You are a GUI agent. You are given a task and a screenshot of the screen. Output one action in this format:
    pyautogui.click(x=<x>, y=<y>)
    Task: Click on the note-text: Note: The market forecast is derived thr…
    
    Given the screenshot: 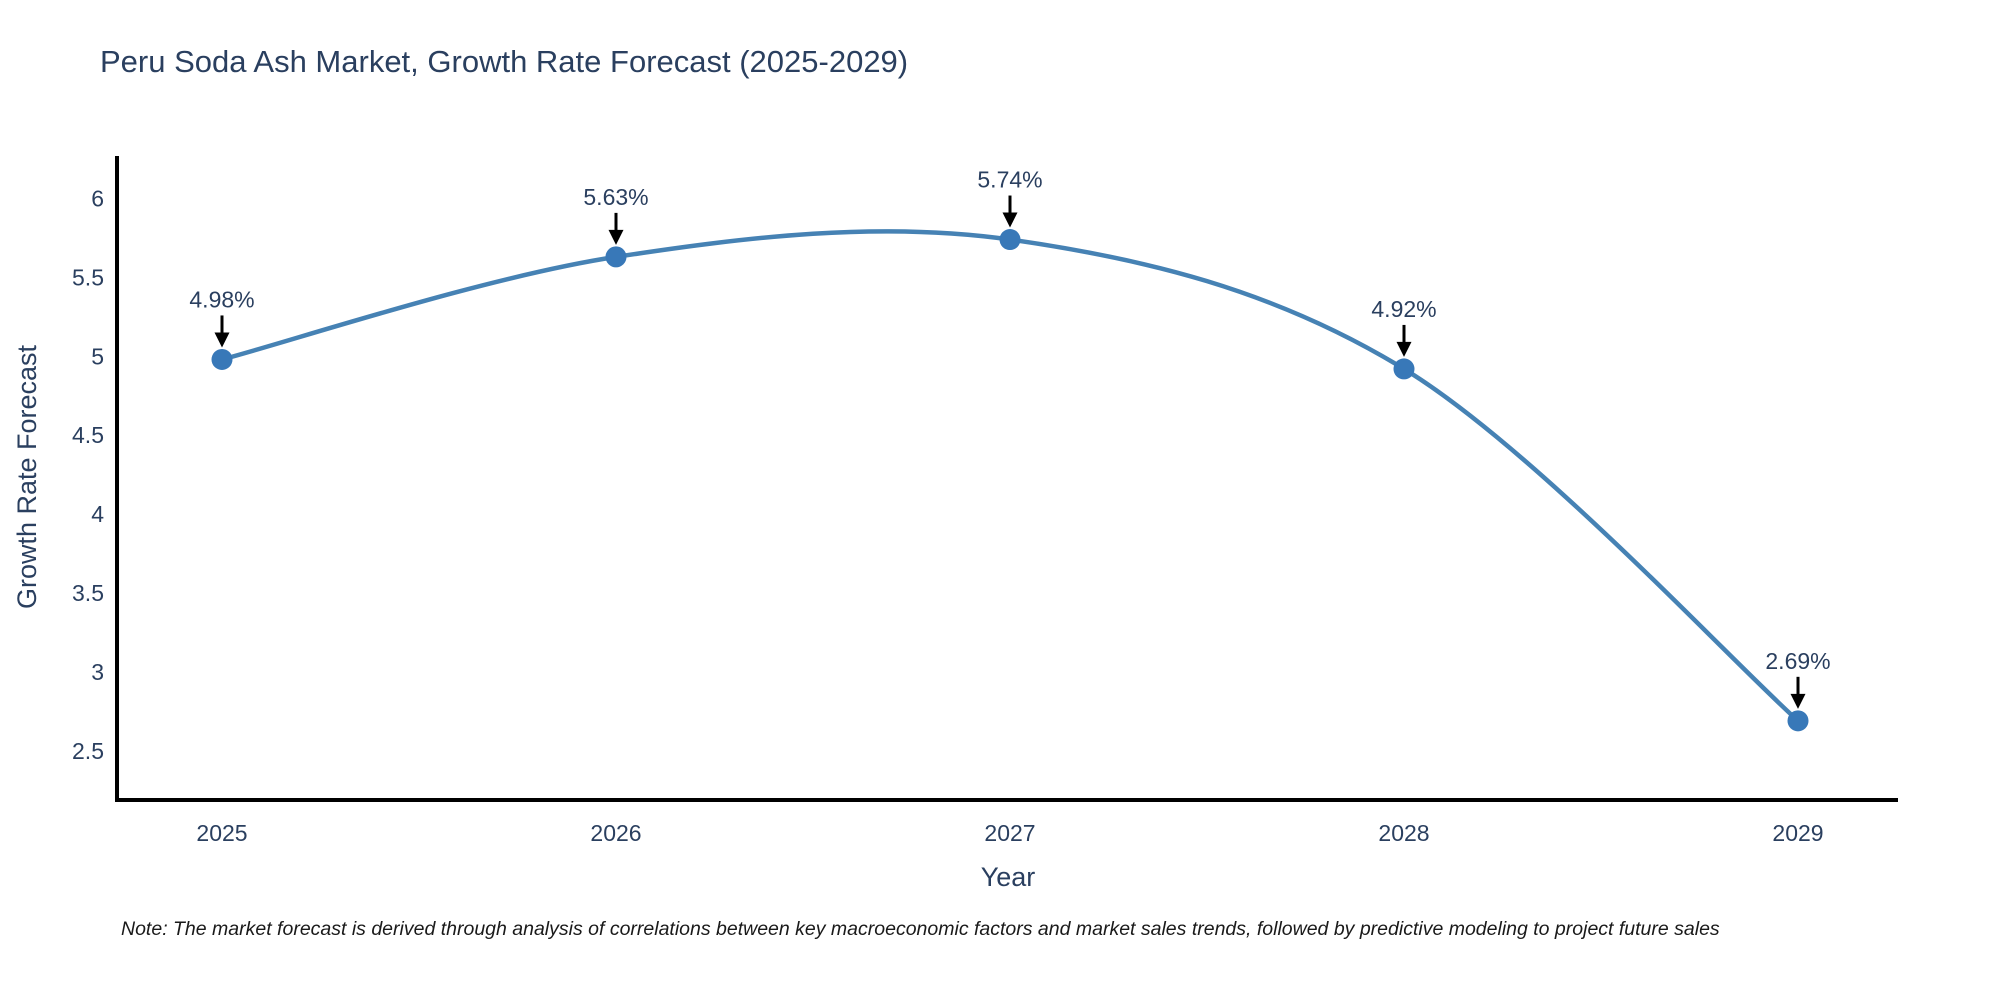 What is the action you would take?
    pyautogui.click(x=920, y=929)
    